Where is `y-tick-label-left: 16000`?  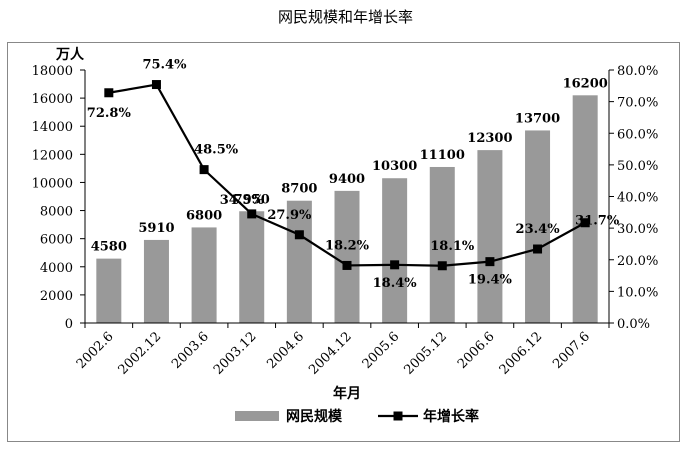 y-tick-label-left: 16000 is located at coordinates (52, 99).